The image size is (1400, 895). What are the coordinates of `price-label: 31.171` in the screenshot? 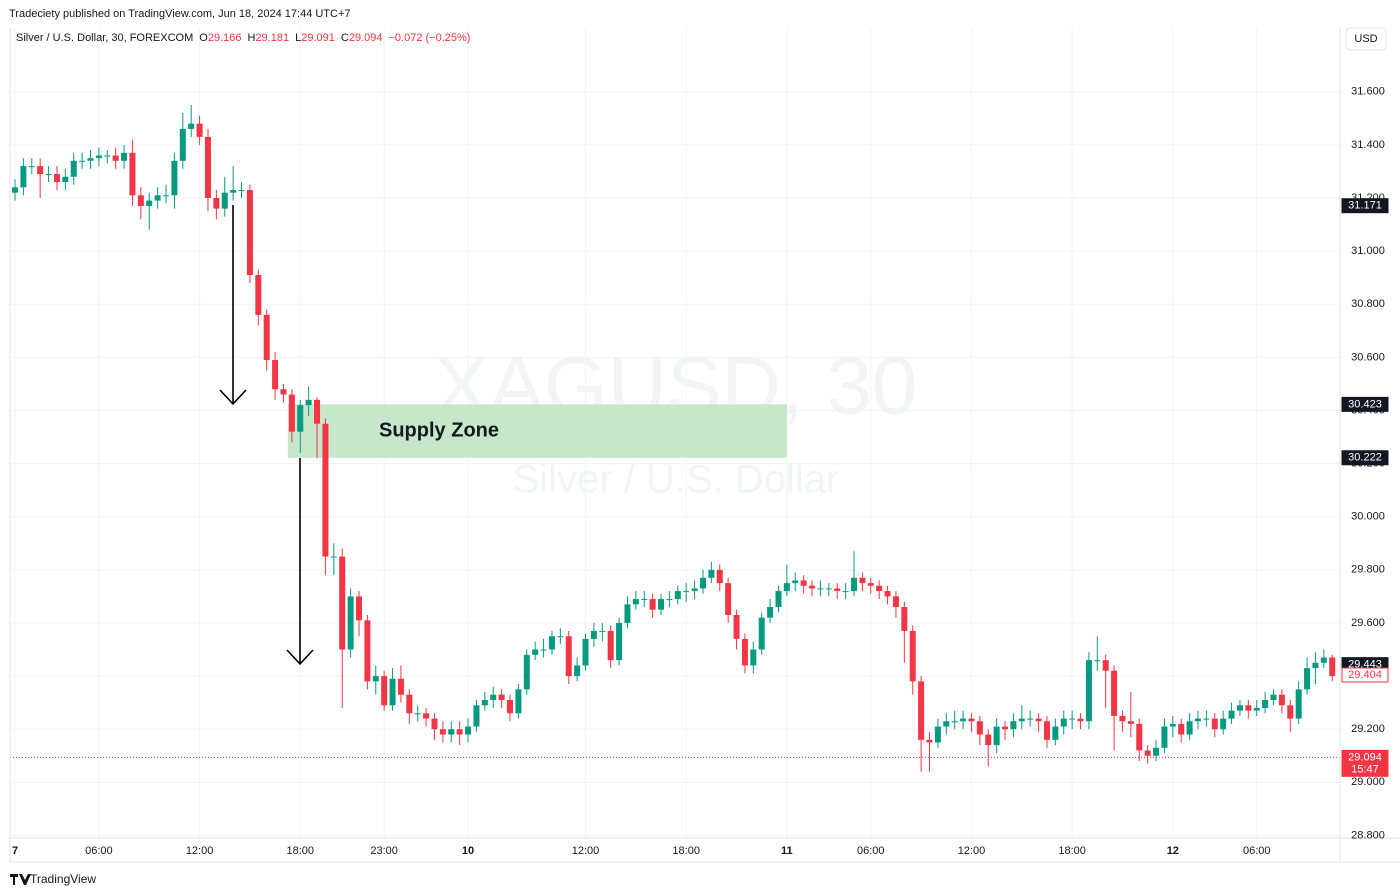 It's located at (1365, 206).